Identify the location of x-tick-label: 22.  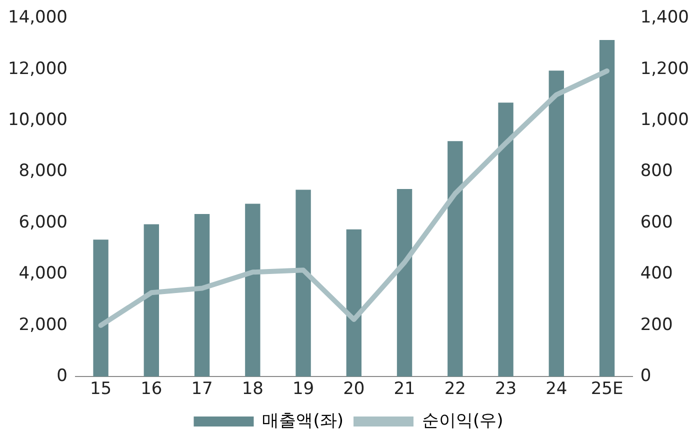
(455, 389).